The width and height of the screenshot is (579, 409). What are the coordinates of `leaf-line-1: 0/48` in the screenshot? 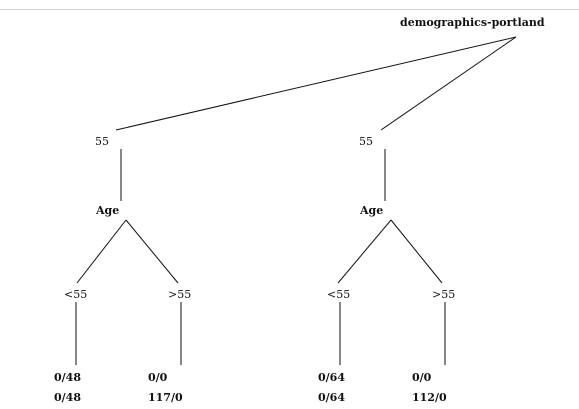 It's located at (67, 377).